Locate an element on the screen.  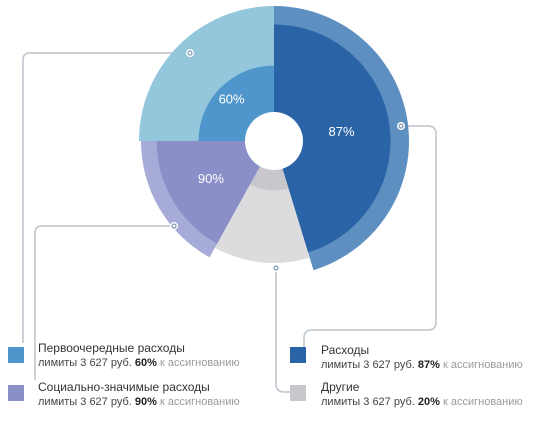
legend-sub-social: лимиты 3 627 руб. 90% к ассигнованию is located at coordinates (139, 402).